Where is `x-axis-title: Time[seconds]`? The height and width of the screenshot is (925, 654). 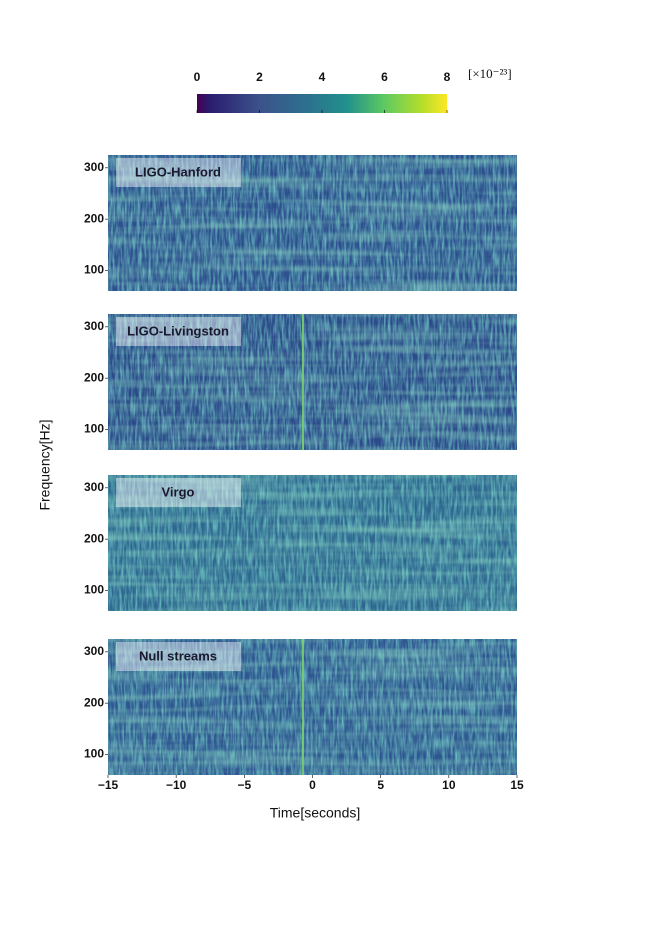 x-axis-title: Time[seconds] is located at coordinates (315, 813).